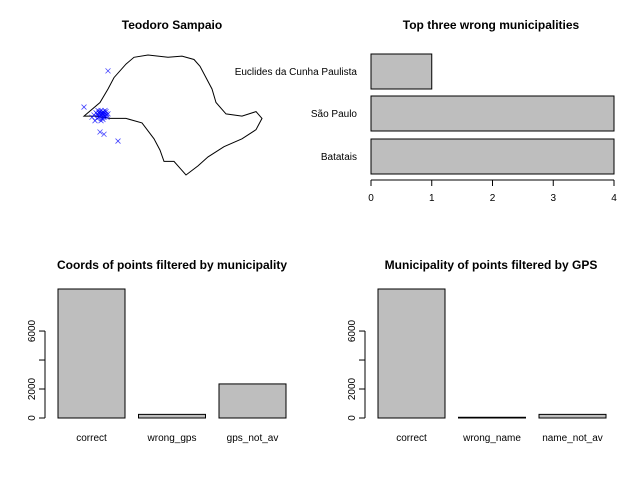 Image resolution: width=640 pixels, height=480 pixels. What do you see at coordinates (491, 265) in the screenshot?
I see `municipality-filtered-title: Municipality of points filtered by GPS` at bounding box center [491, 265].